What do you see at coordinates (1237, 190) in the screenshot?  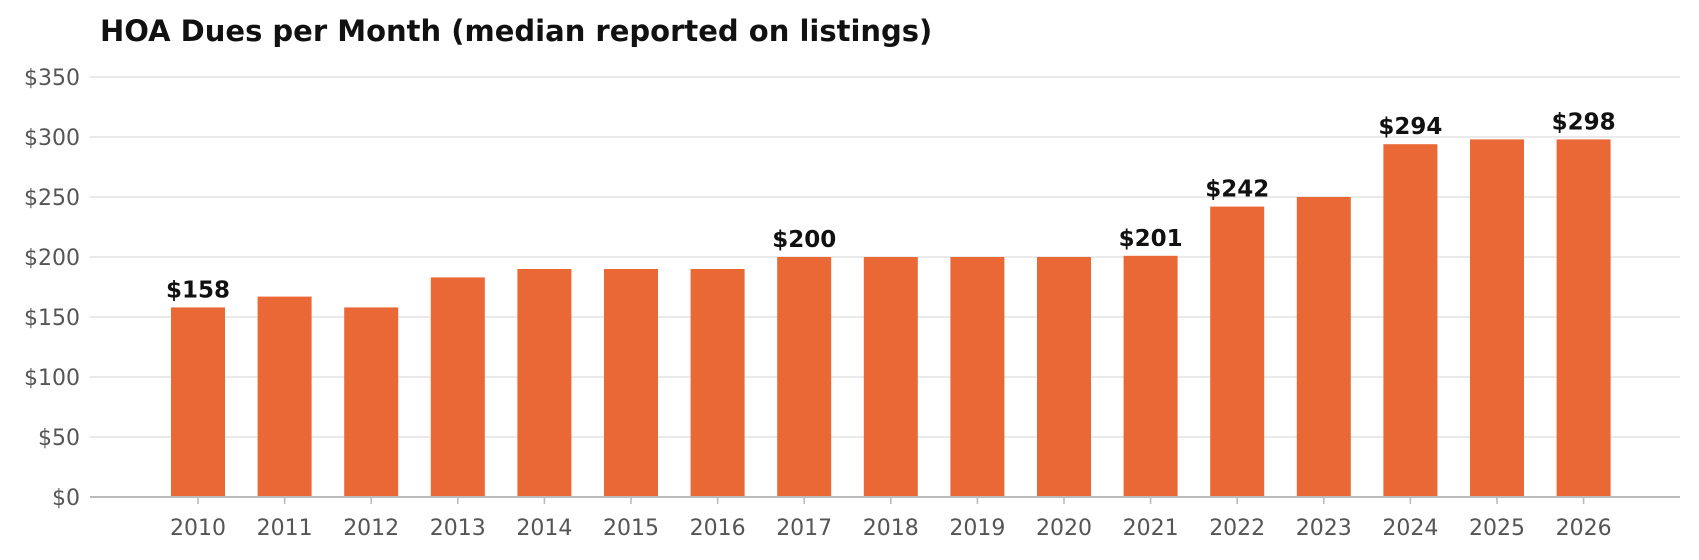 I see `data-label: $242` at bounding box center [1237, 190].